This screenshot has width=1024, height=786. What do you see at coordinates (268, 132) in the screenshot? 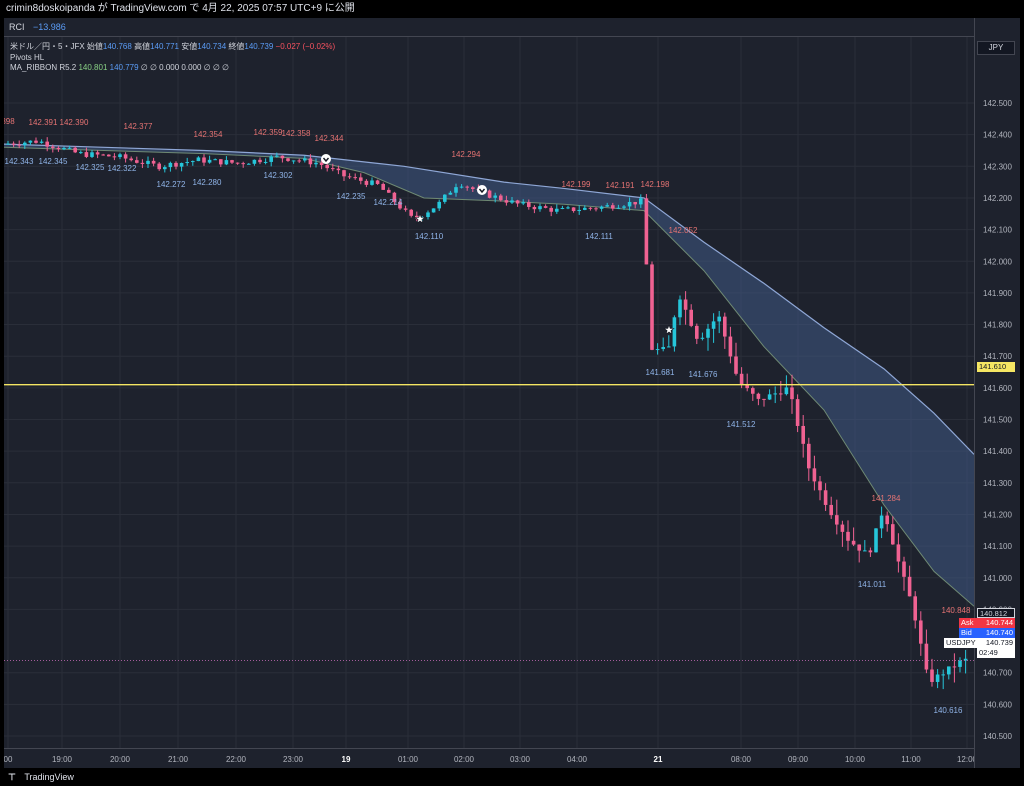
I see `pivot-high-label: 142.359` at bounding box center [268, 132].